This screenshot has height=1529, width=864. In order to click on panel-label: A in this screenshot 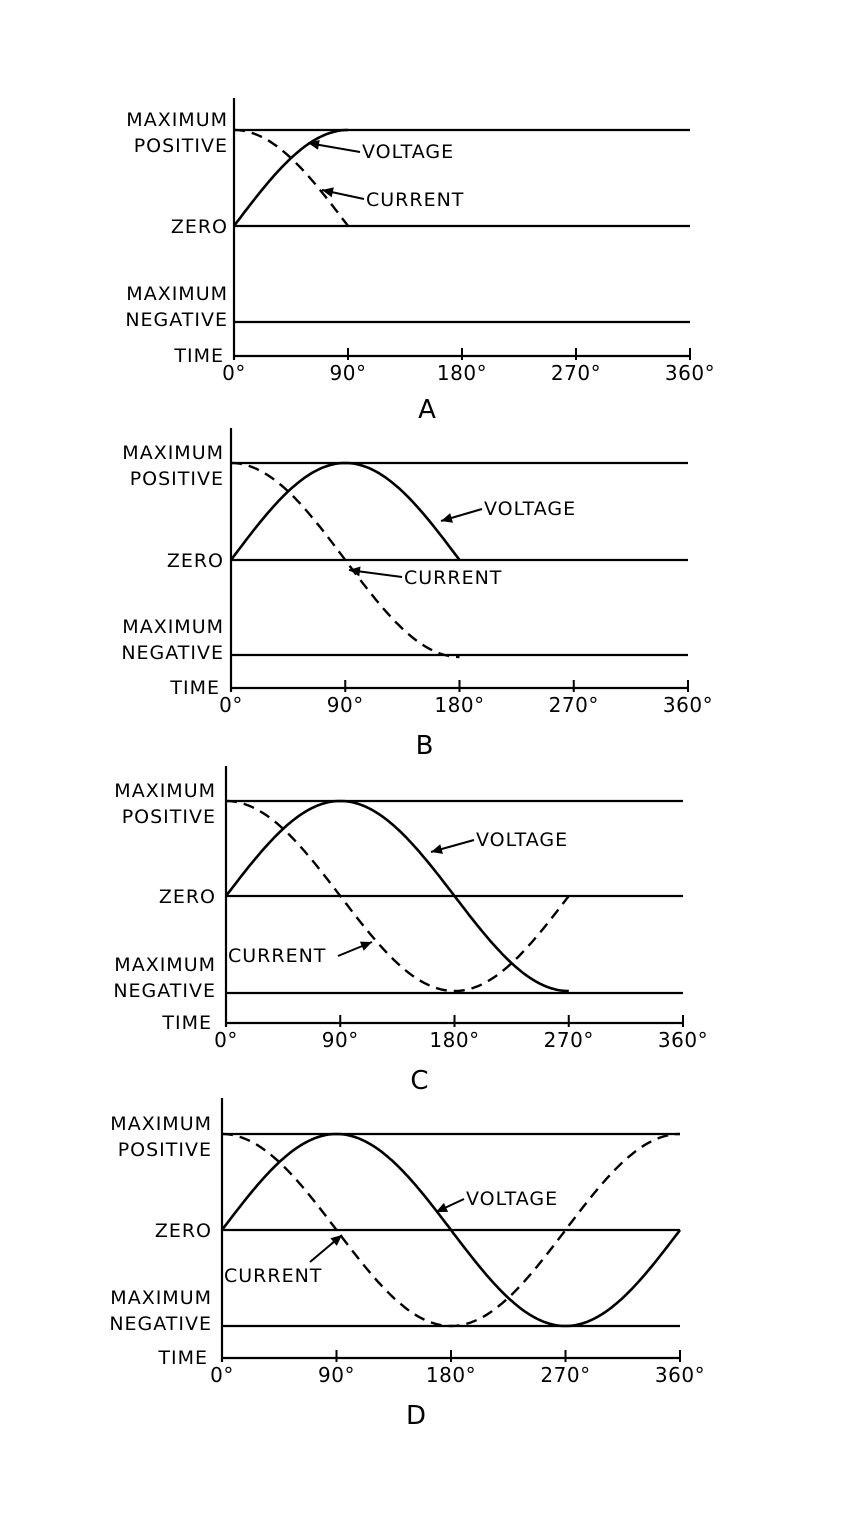, I will do `click(427, 410)`.